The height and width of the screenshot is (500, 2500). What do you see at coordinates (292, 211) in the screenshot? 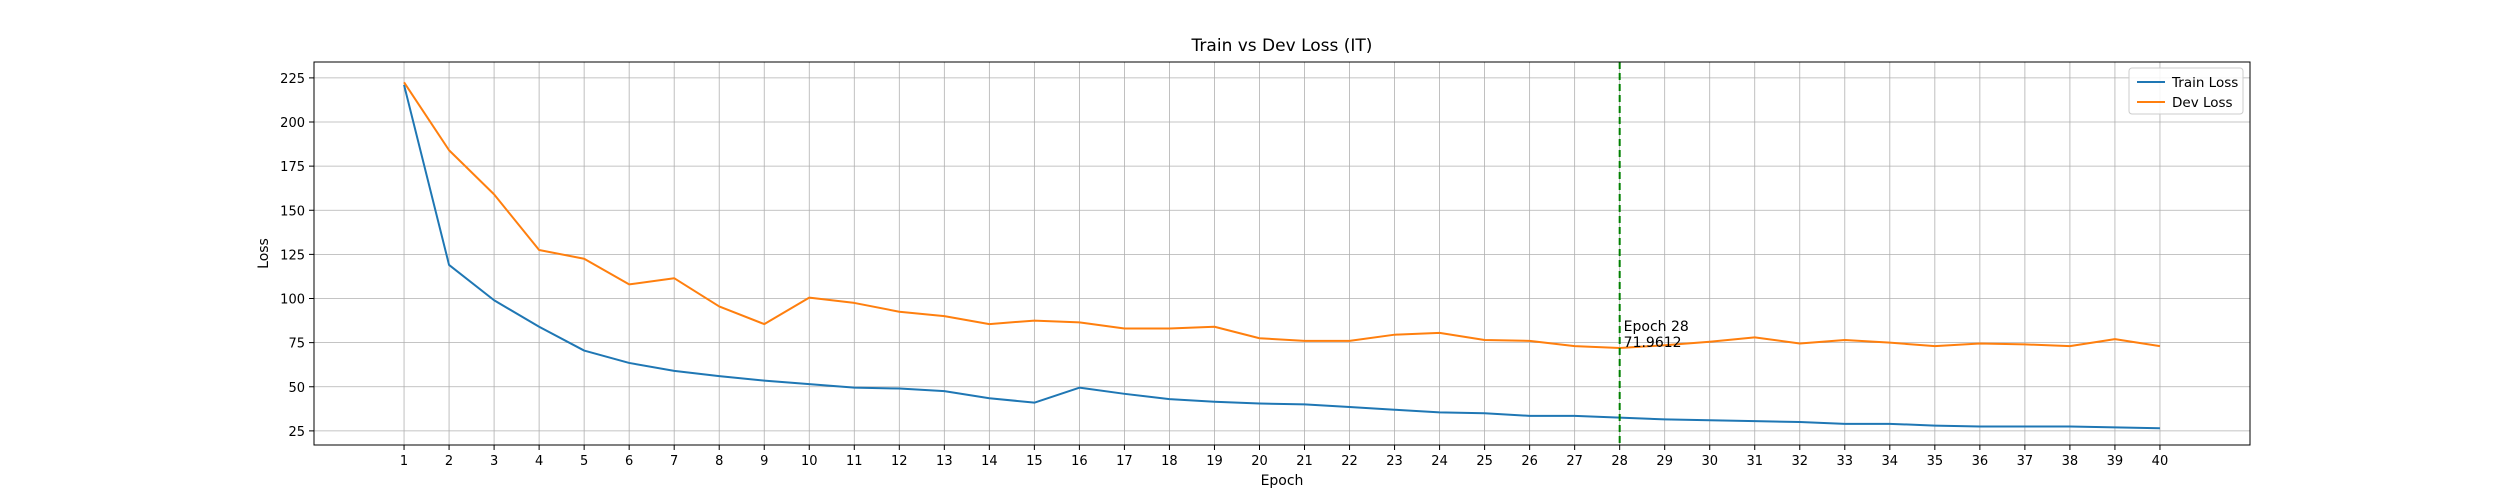
I see `y-tick-label: 150` at bounding box center [292, 211].